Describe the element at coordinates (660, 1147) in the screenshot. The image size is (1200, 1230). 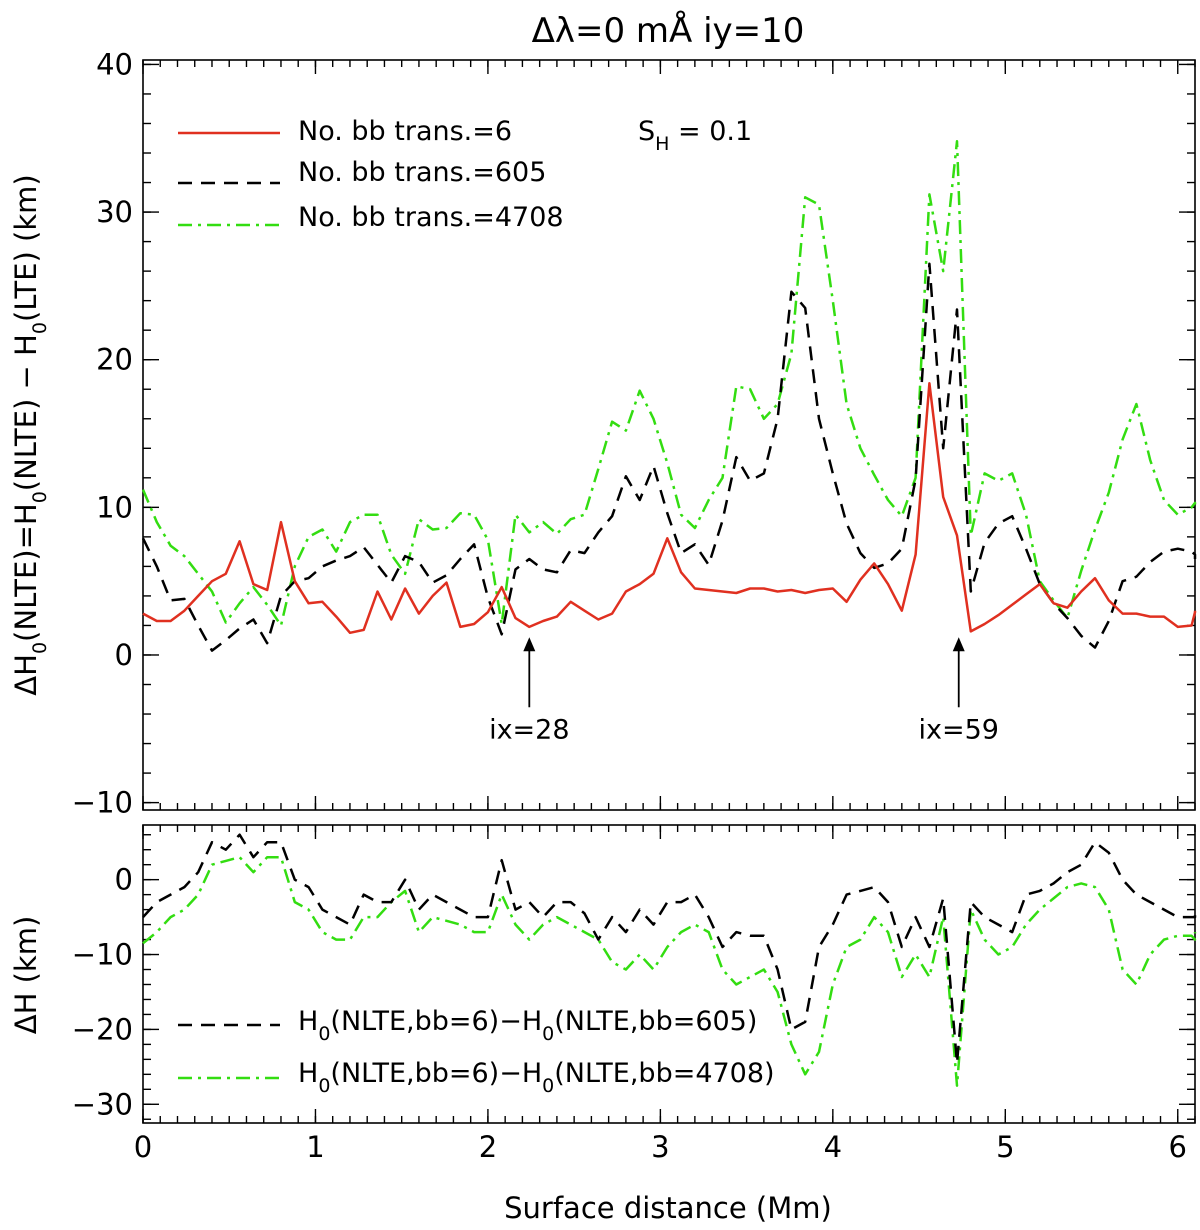
I see `x-tick-label: 3` at that location.